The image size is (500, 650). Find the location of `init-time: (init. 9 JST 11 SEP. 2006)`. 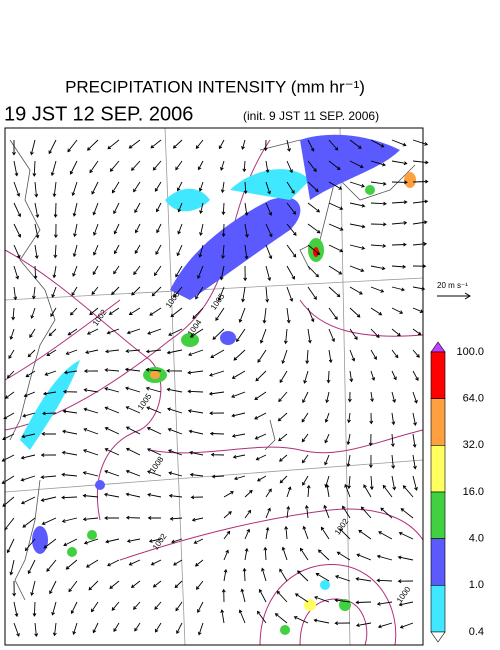

init-time: (init. 9 JST 11 SEP. 2006) is located at coordinates (311, 116).